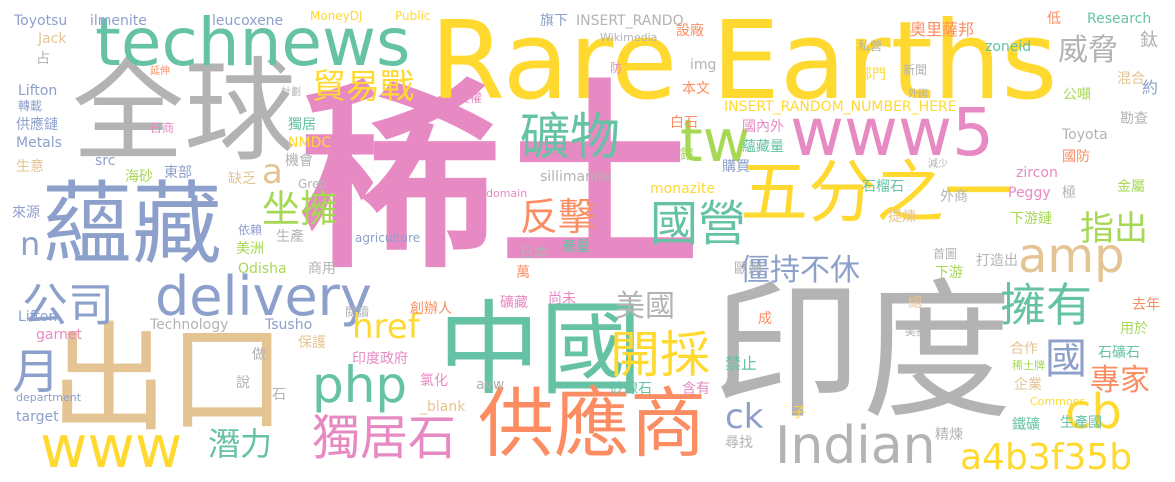 This screenshot has width=1175, height=482. Describe the element at coordinates (291, 92) in the screenshot. I see `word-plan: 計劃` at that location.